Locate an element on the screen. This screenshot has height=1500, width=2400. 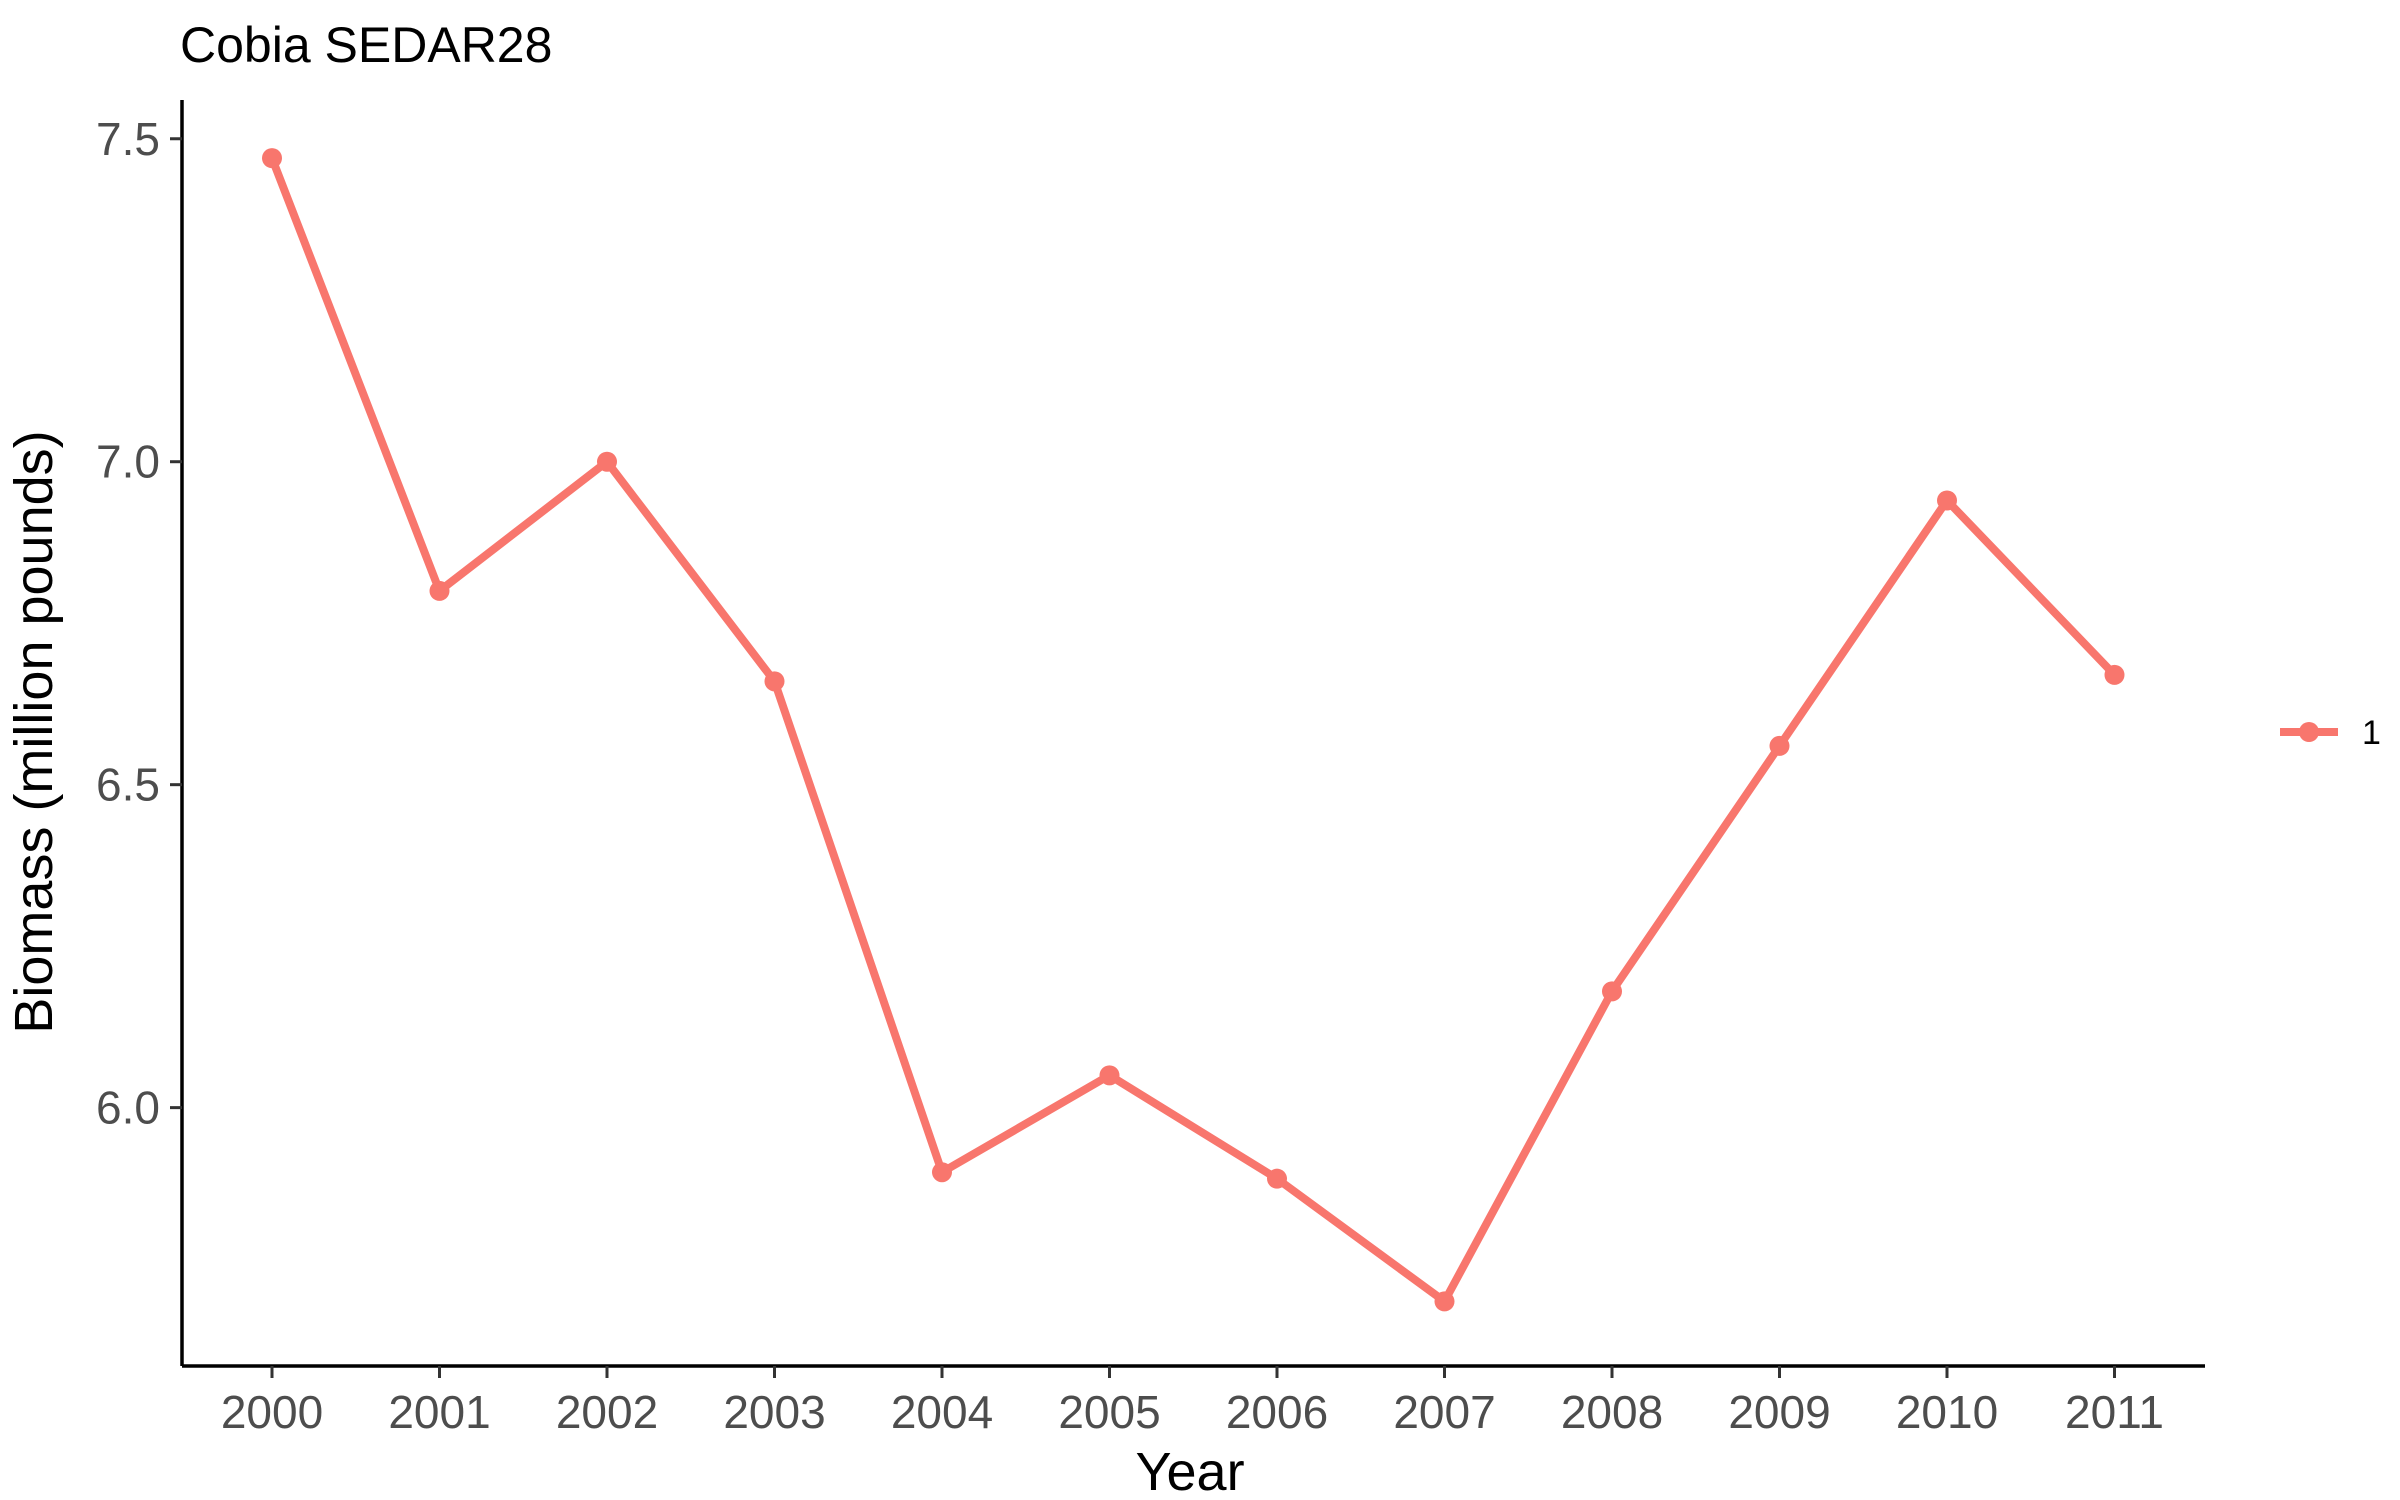
x-tick-label: 2002 is located at coordinates (607, 1412).